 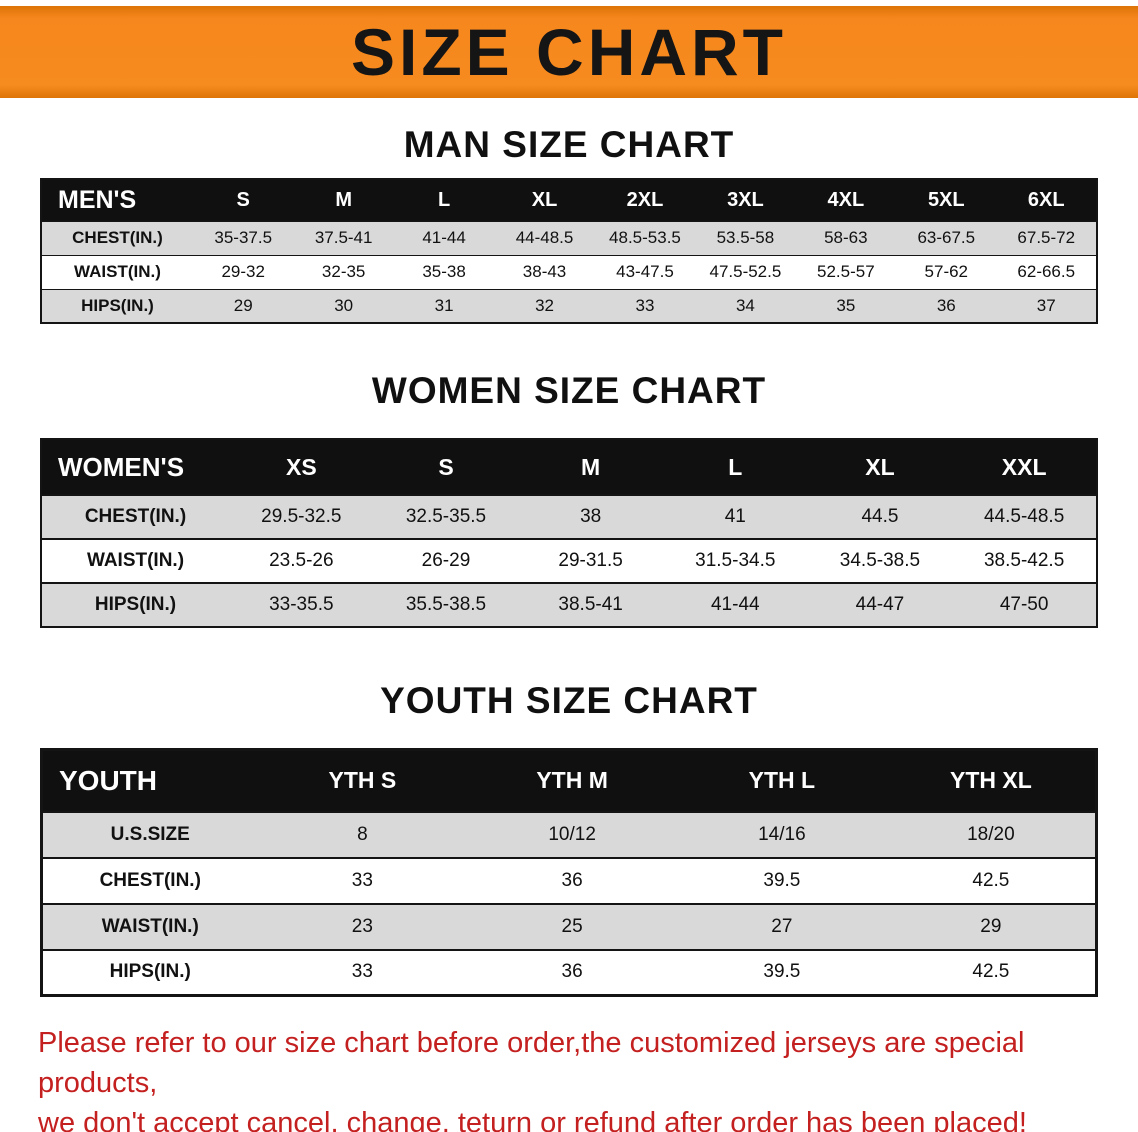 I want to click on size-value-cell: 35, so click(x=846, y=306).